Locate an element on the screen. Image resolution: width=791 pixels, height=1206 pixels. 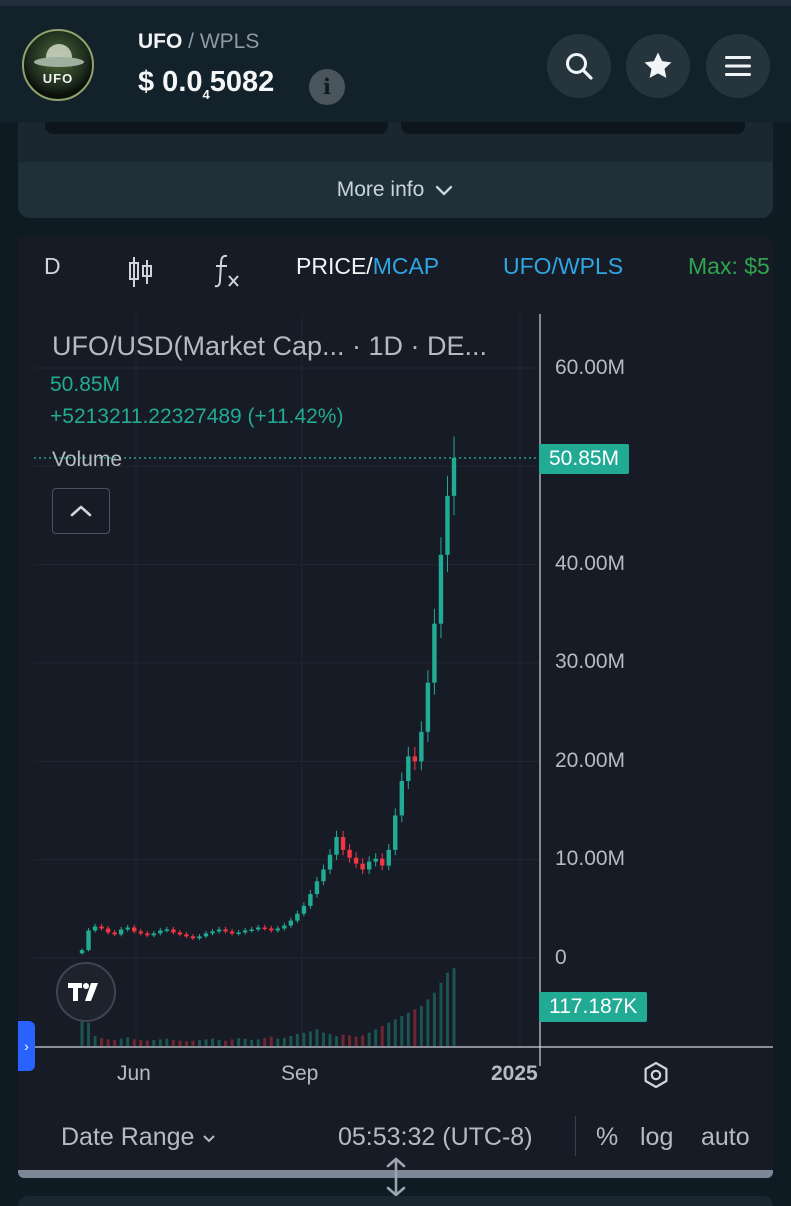
volume-legend-label: Volume is located at coordinates (87, 459).